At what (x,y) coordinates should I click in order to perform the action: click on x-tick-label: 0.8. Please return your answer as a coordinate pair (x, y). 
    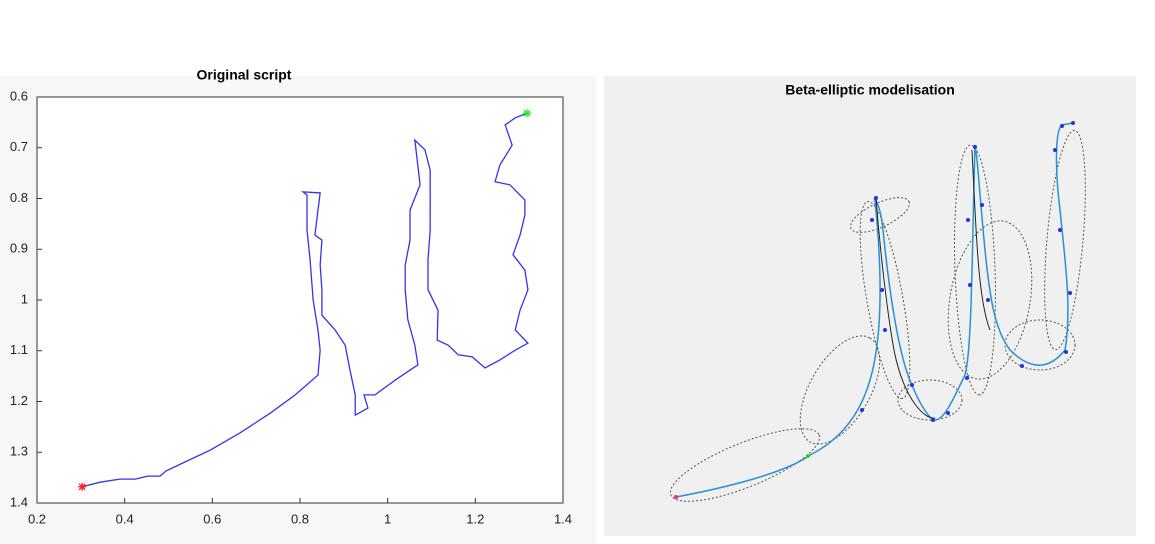
    Looking at the image, I should click on (300, 518).